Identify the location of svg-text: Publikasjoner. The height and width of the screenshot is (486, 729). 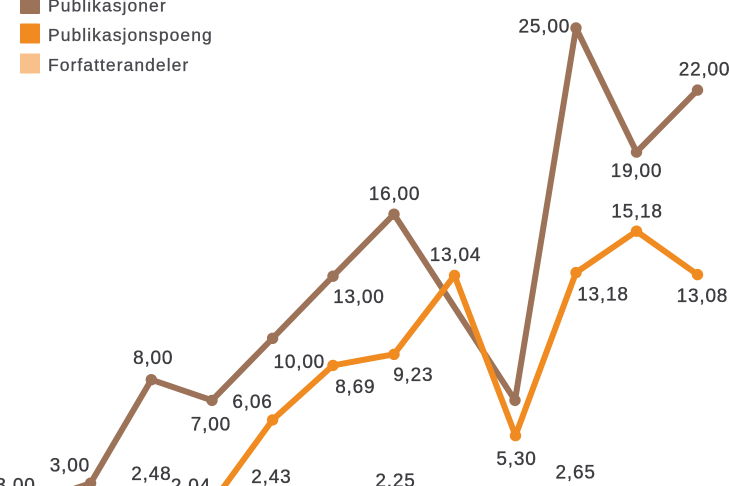
(107, 7).